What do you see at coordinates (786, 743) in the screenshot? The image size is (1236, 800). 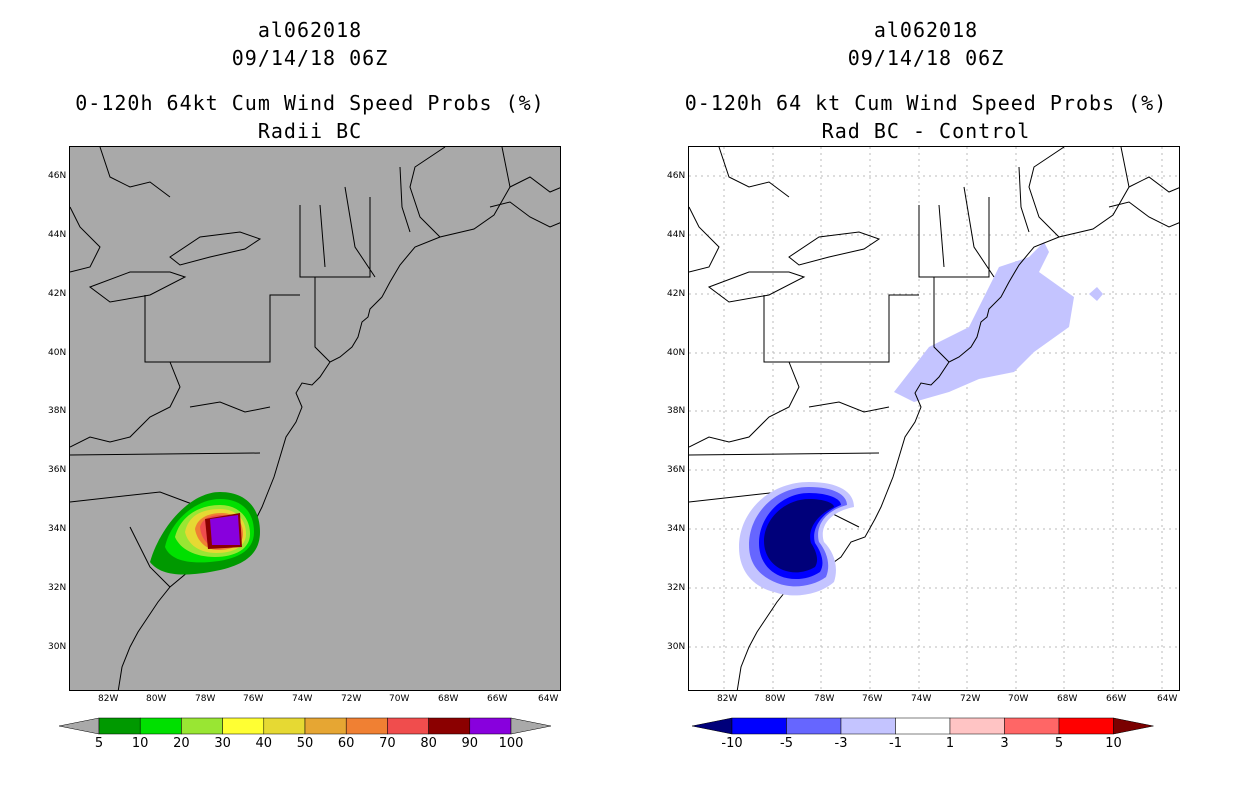 I see `colorbar-label: -5` at bounding box center [786, 743].